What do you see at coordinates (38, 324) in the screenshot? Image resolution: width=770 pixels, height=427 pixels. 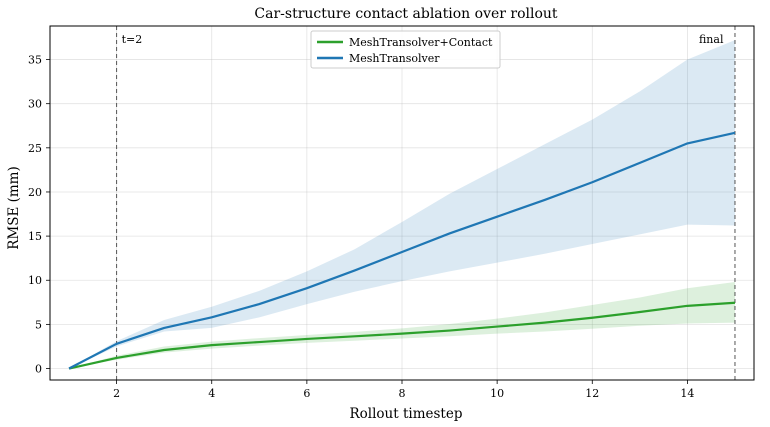 I see `y-tick-label: 5` at bounding box center [38, 324].